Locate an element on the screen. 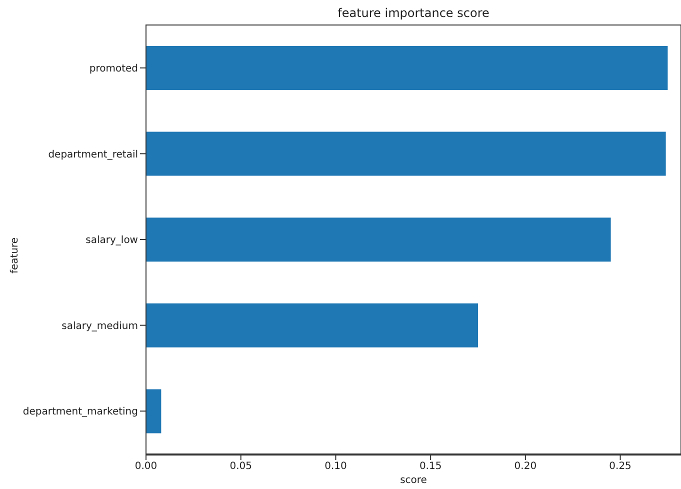 The image size is (681, 489). x-tick-label: 0.05 is located at coordinates (241, 466).